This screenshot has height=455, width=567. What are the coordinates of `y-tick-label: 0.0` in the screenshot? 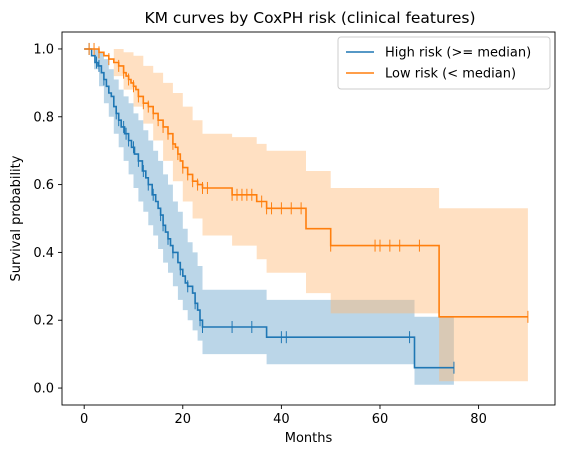 It's located at (43, 389).